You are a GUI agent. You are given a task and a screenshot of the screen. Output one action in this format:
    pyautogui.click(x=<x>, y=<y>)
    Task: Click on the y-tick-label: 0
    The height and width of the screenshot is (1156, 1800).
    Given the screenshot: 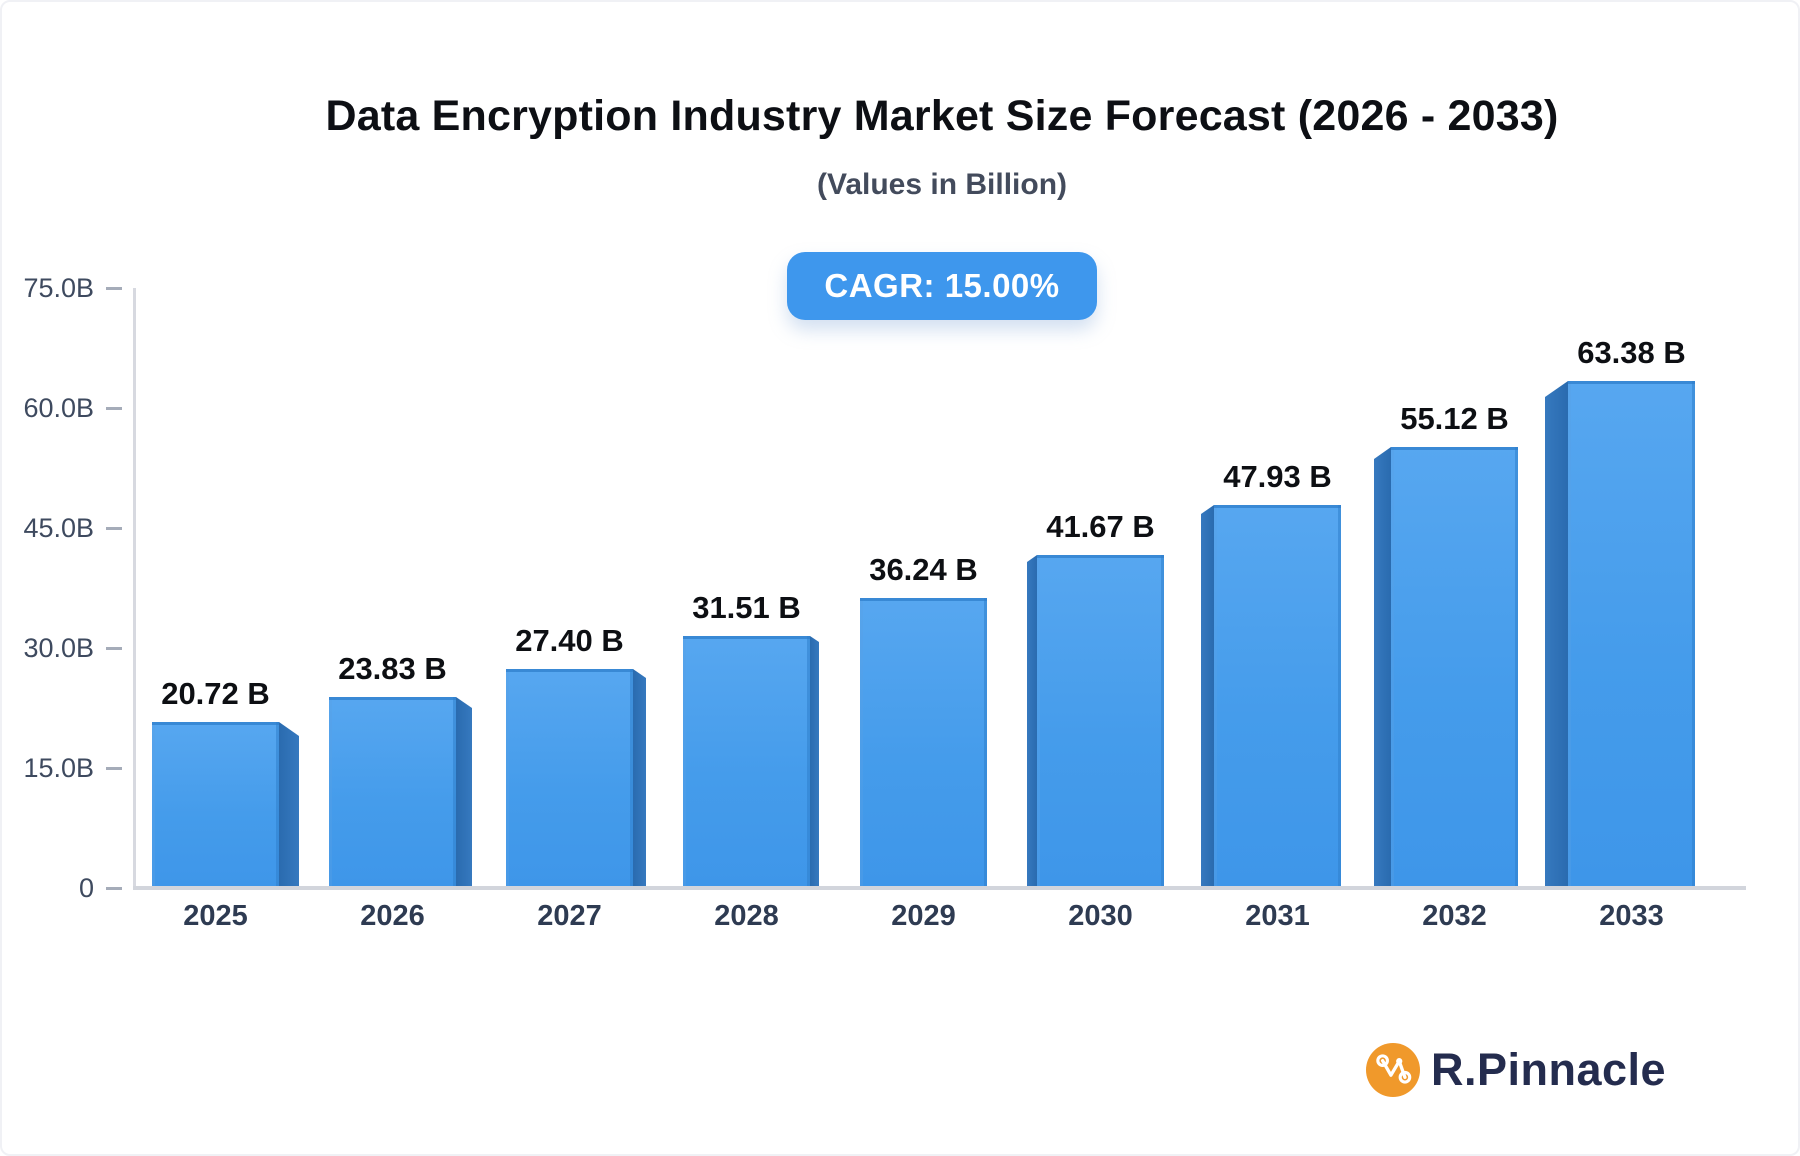 What is the action you would take?
    pyautogui.click(x=86, y=888)
    